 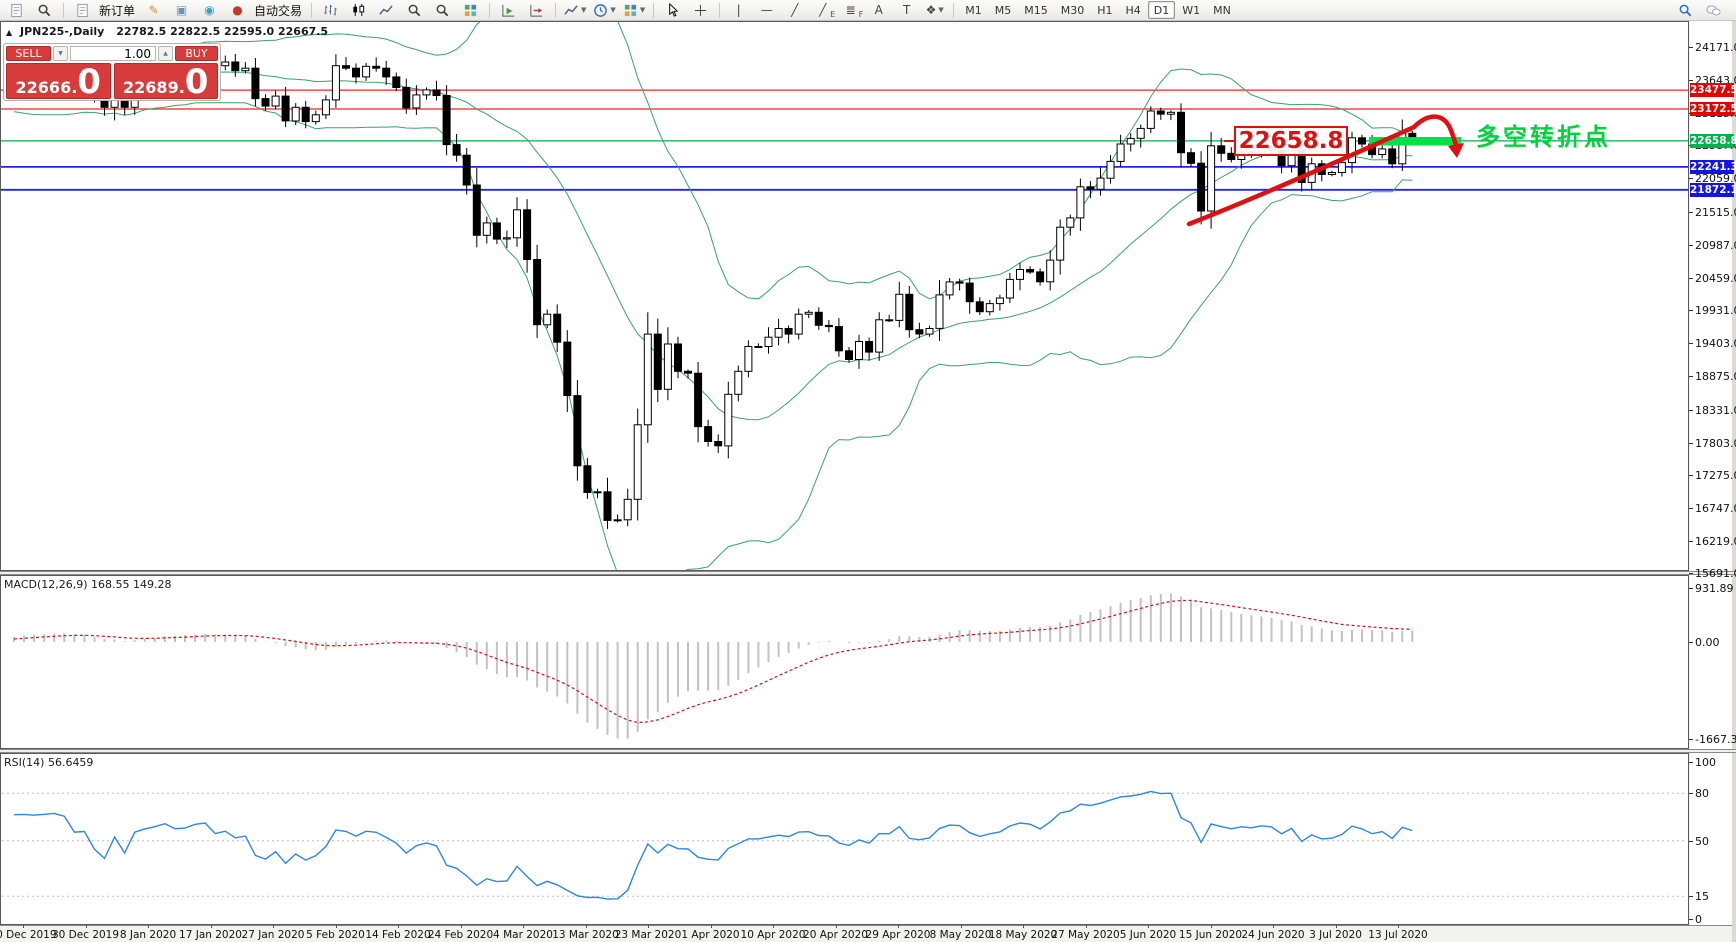 I want to click on tile-windows-button, so click(x=470, y=10).